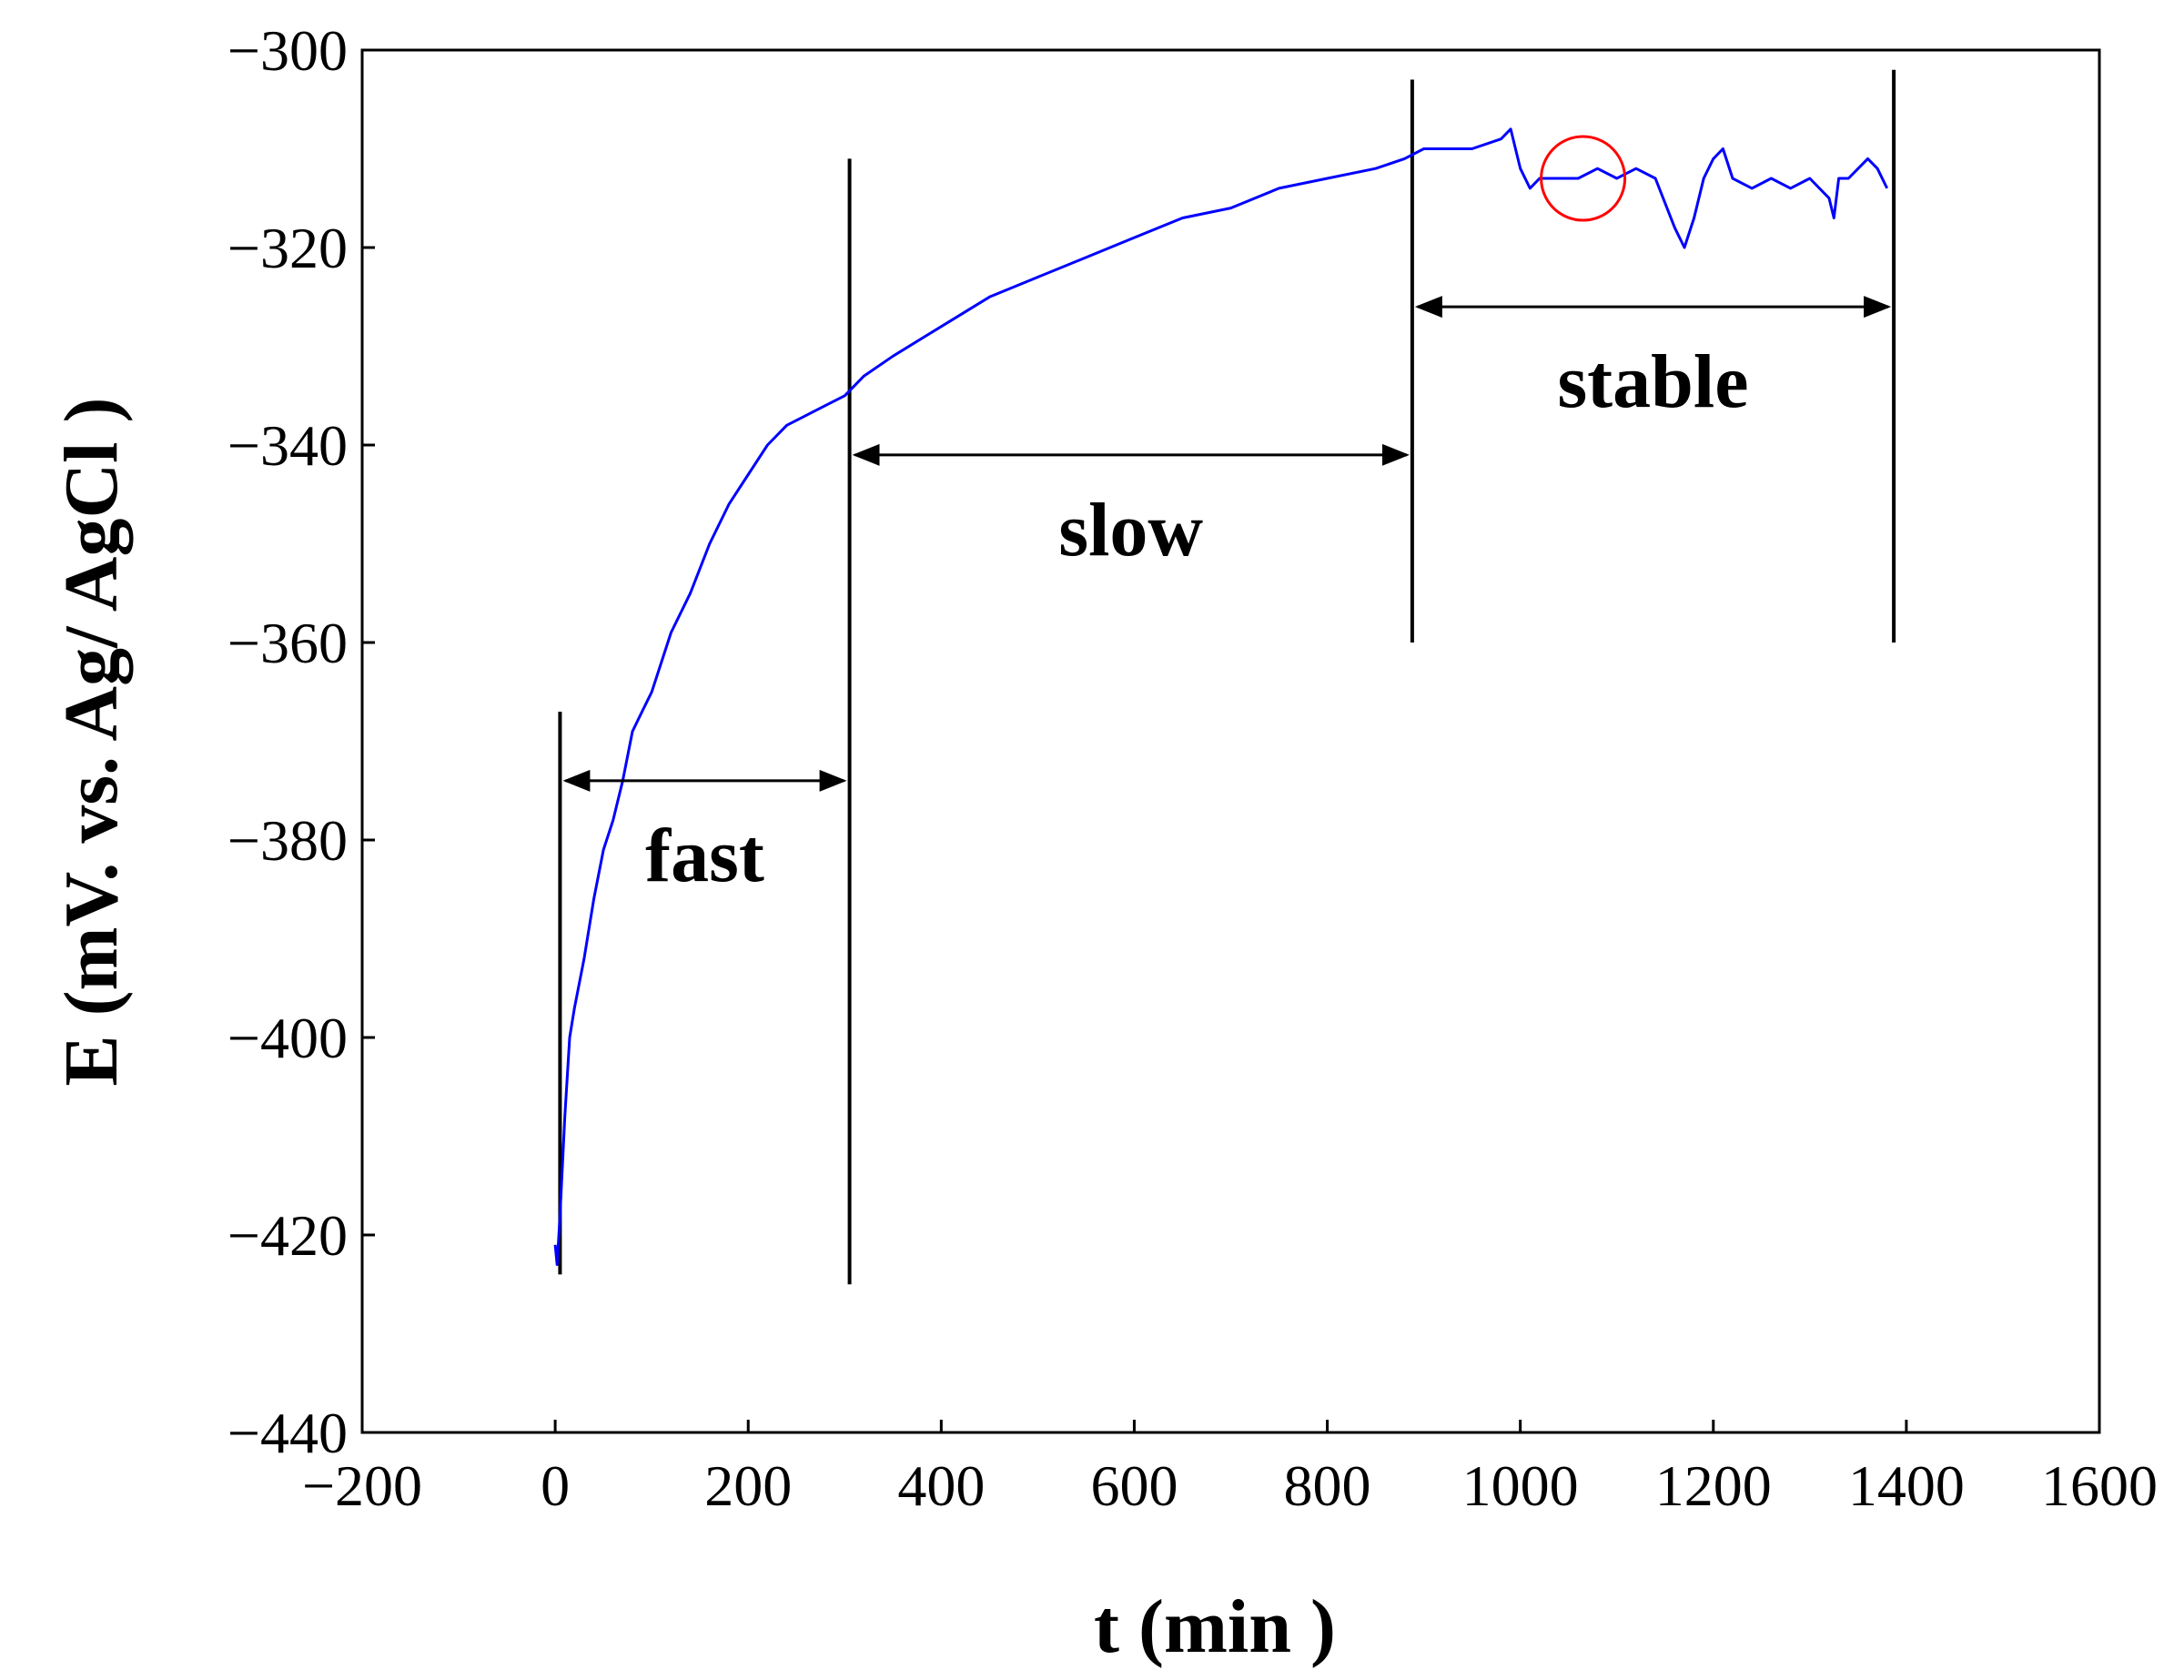 This screenshot has height=1680, width=2184. What do you see at coordinates (92, 742) in the screenshot?
I see `y-axis-title: E (mV. vs. Ag/ AgCl )` at bounding box center [92, 742].